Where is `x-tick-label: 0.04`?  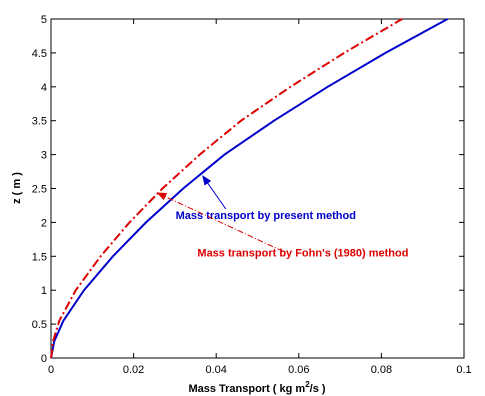
x-tick-label: 0.04 is located at coordinates (215, 370).